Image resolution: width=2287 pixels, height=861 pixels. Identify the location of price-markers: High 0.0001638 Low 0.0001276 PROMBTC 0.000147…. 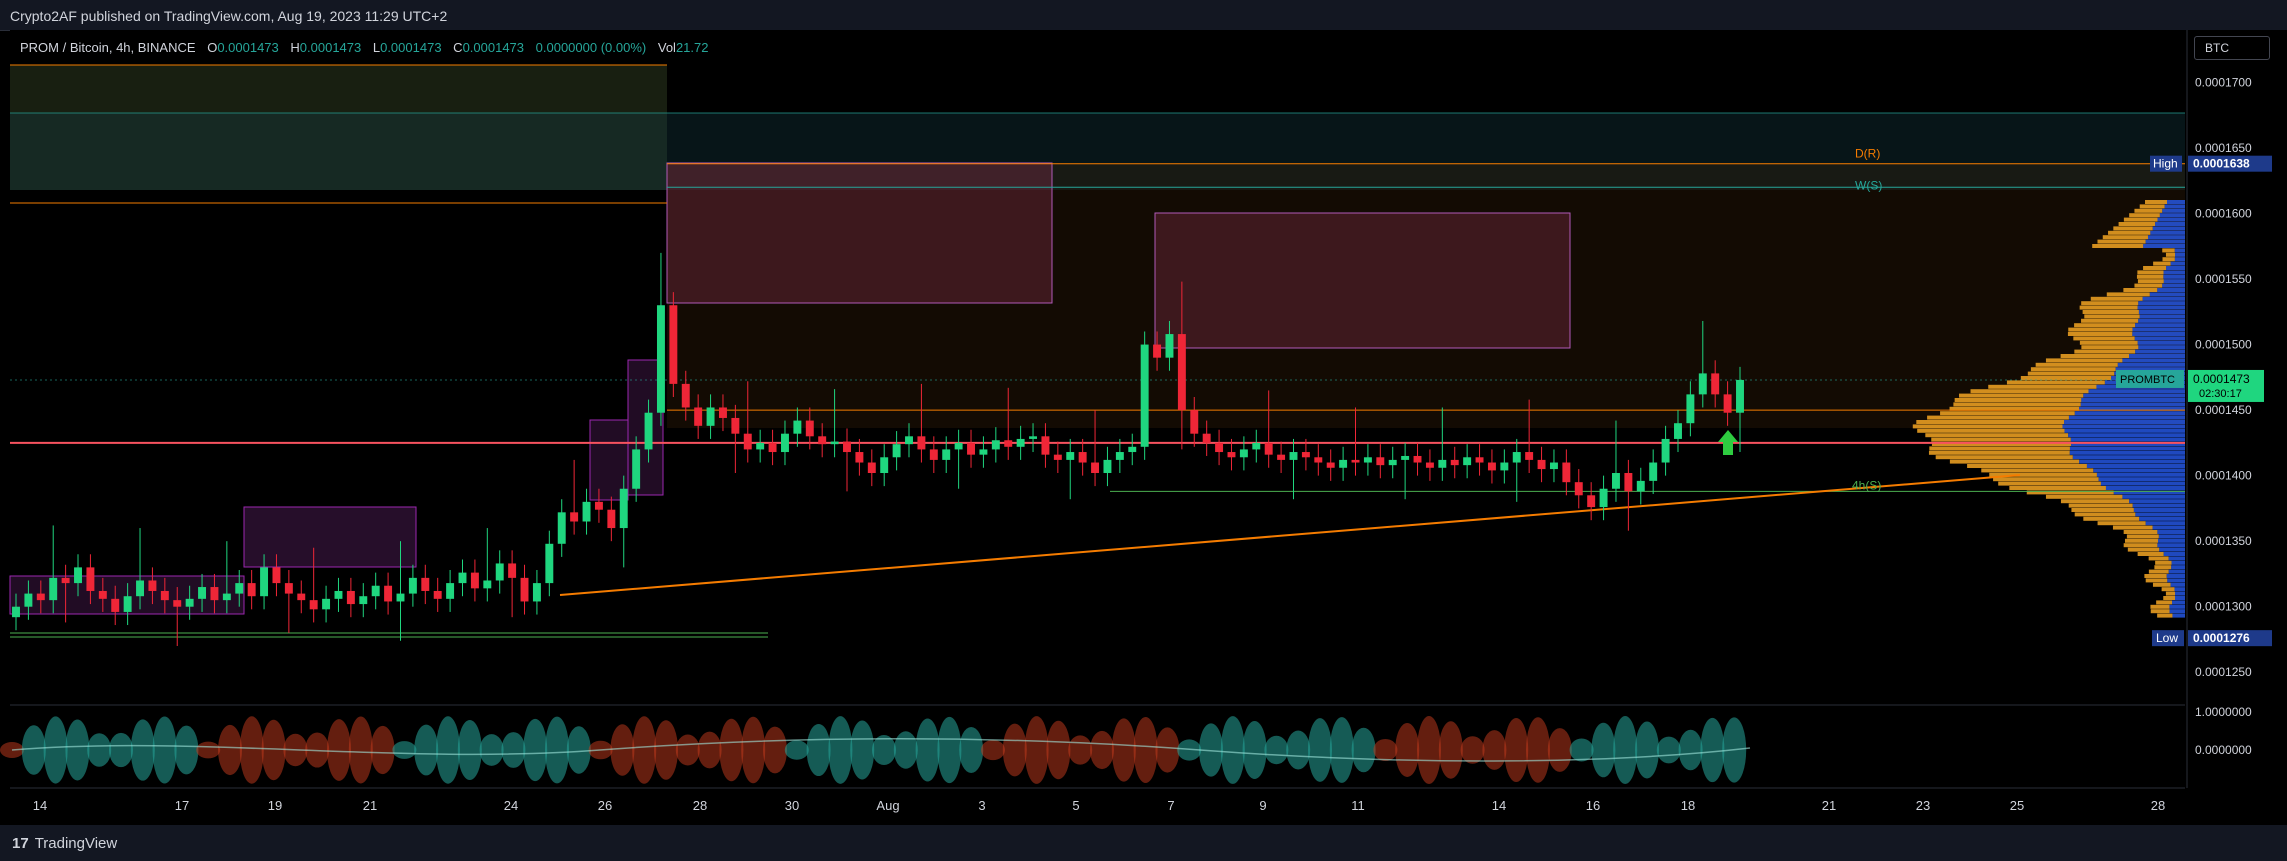
(1995, 401).